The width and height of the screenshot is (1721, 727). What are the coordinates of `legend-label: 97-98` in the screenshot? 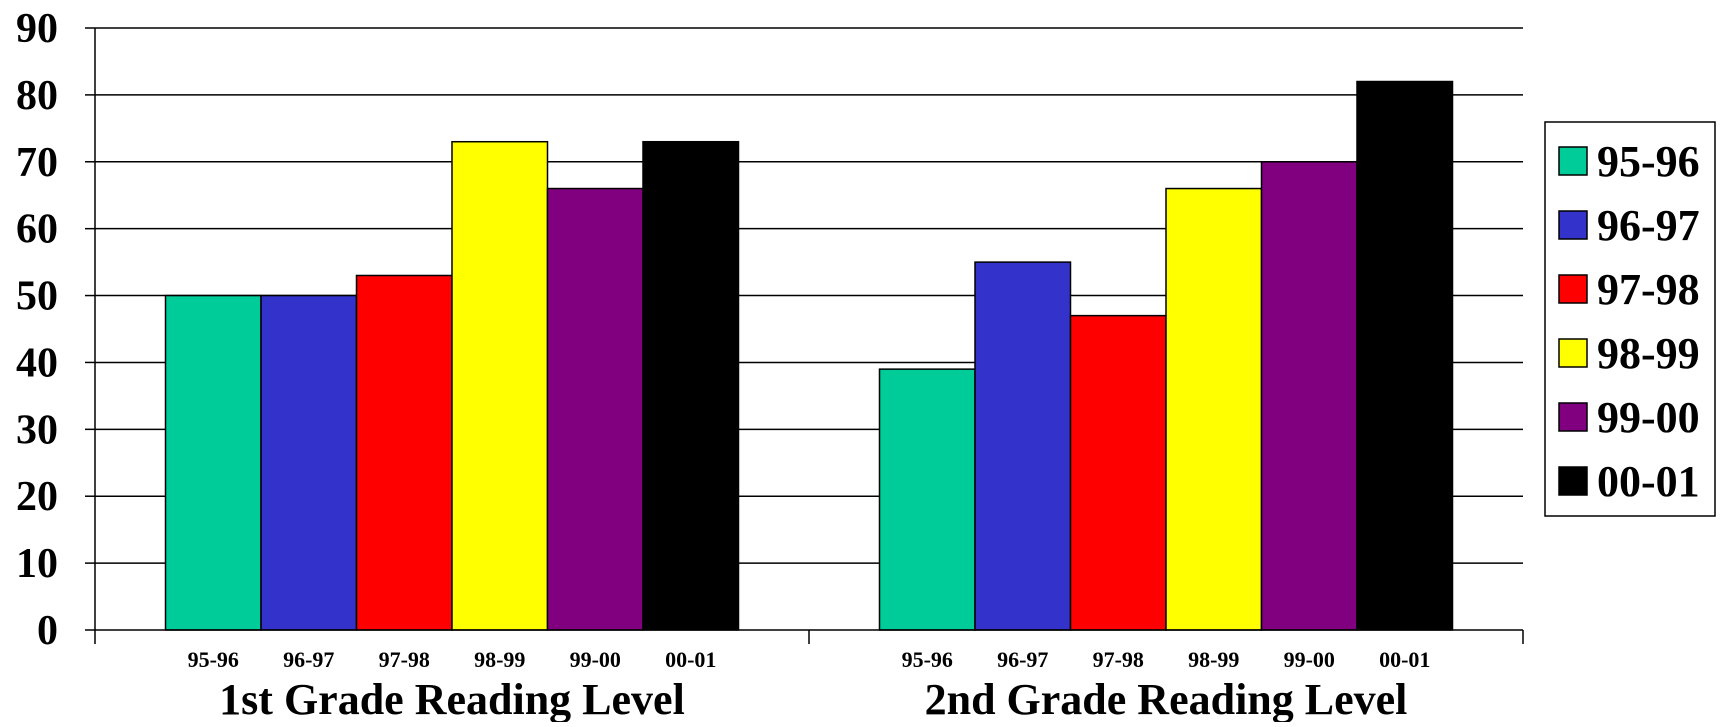 It's located at (1648, 289).